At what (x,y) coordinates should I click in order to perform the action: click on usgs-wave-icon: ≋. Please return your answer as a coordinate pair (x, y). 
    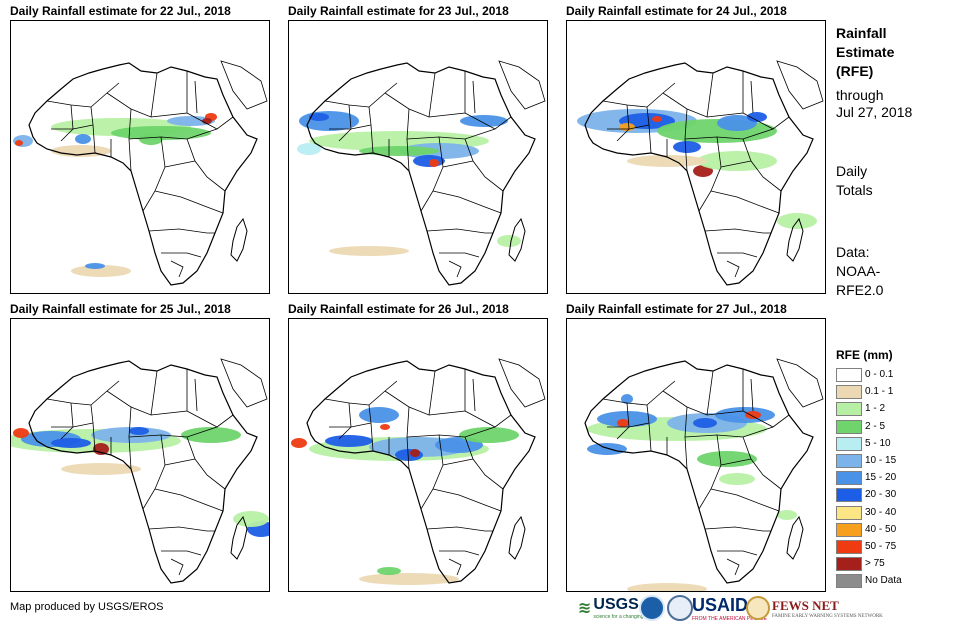
    Looking at the image, I should click on (585, 608).